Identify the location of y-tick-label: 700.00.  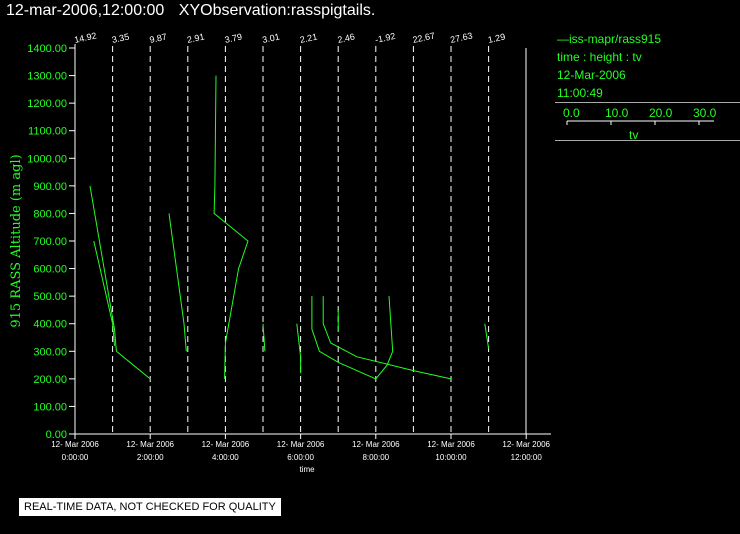
(50, 242).